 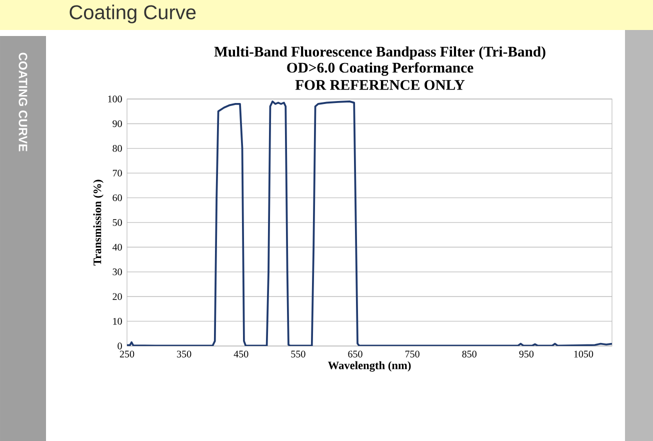 I want to click on x-axis-title: Wavelength (nm), so click(x=369, y=366).